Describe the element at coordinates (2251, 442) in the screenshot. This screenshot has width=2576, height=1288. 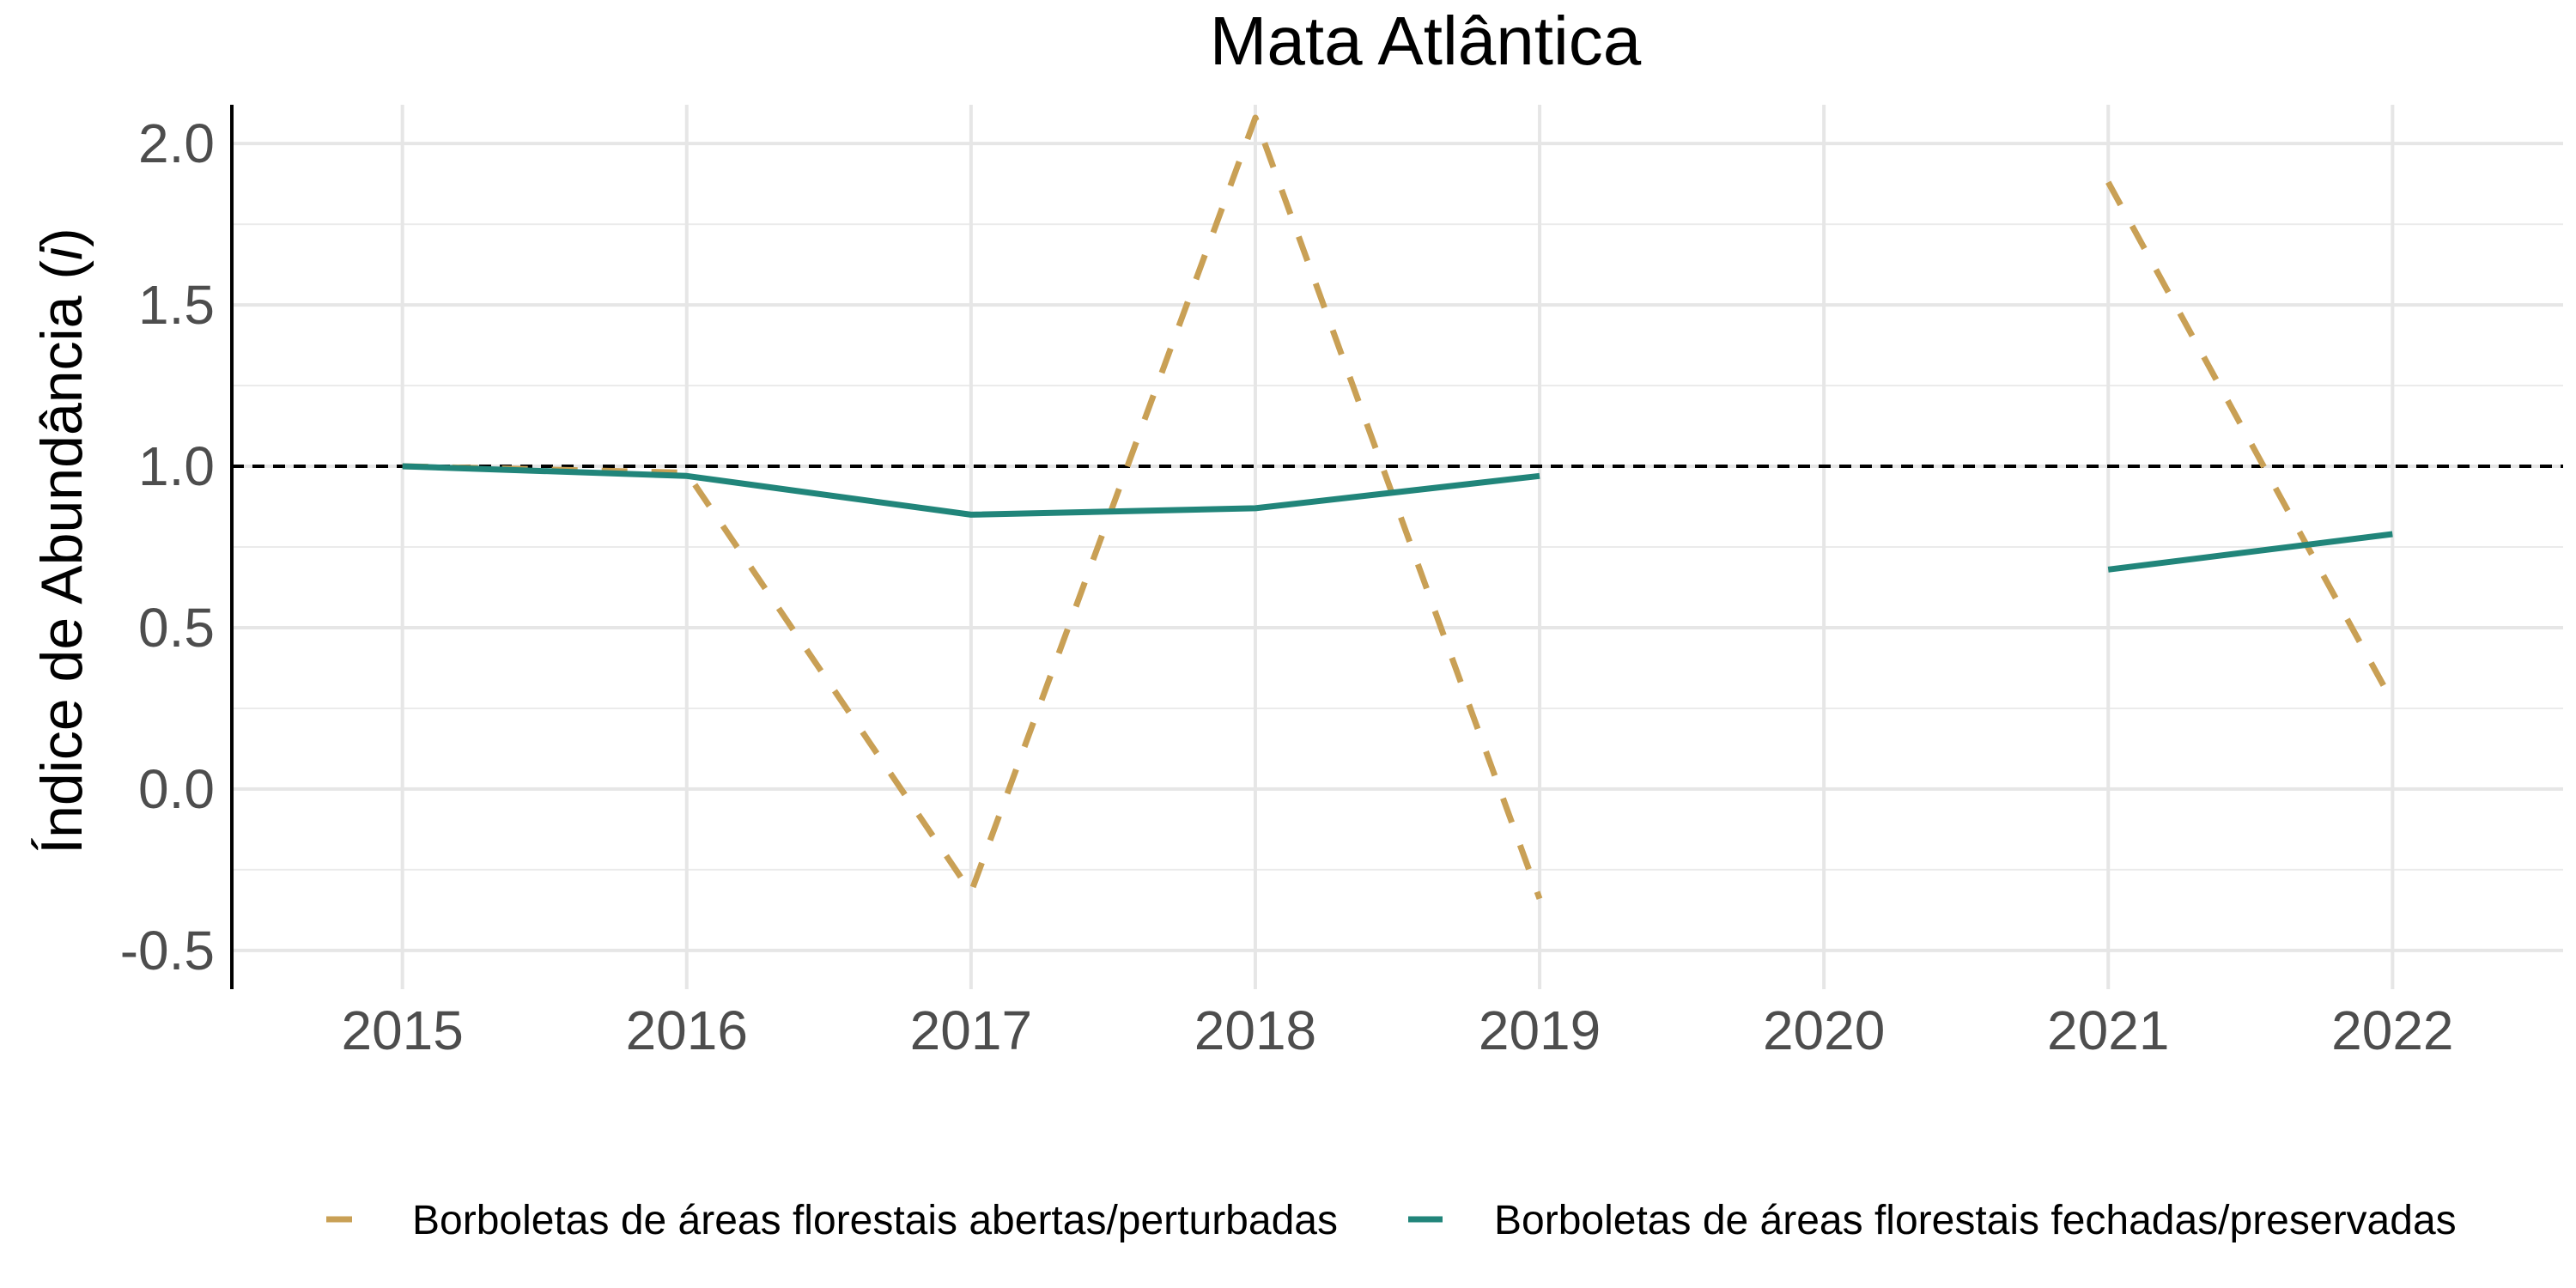
I see `series-open-disturbed-line` at that location.